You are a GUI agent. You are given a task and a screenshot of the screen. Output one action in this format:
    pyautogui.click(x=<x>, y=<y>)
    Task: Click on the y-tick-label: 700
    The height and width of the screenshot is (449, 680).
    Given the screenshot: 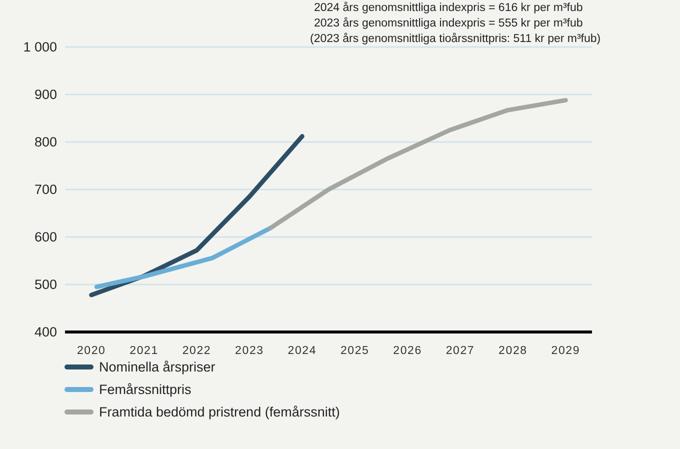 What is the action you would take?
    pyautogui.click(x=45, y=190)
    